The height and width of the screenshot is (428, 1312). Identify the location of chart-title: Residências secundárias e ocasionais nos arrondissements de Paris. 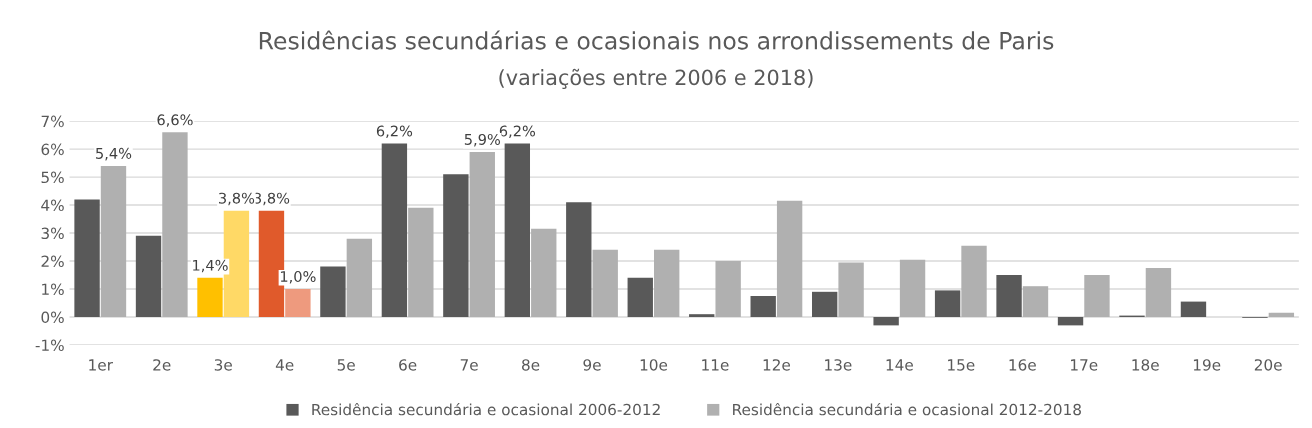
(656, 40).